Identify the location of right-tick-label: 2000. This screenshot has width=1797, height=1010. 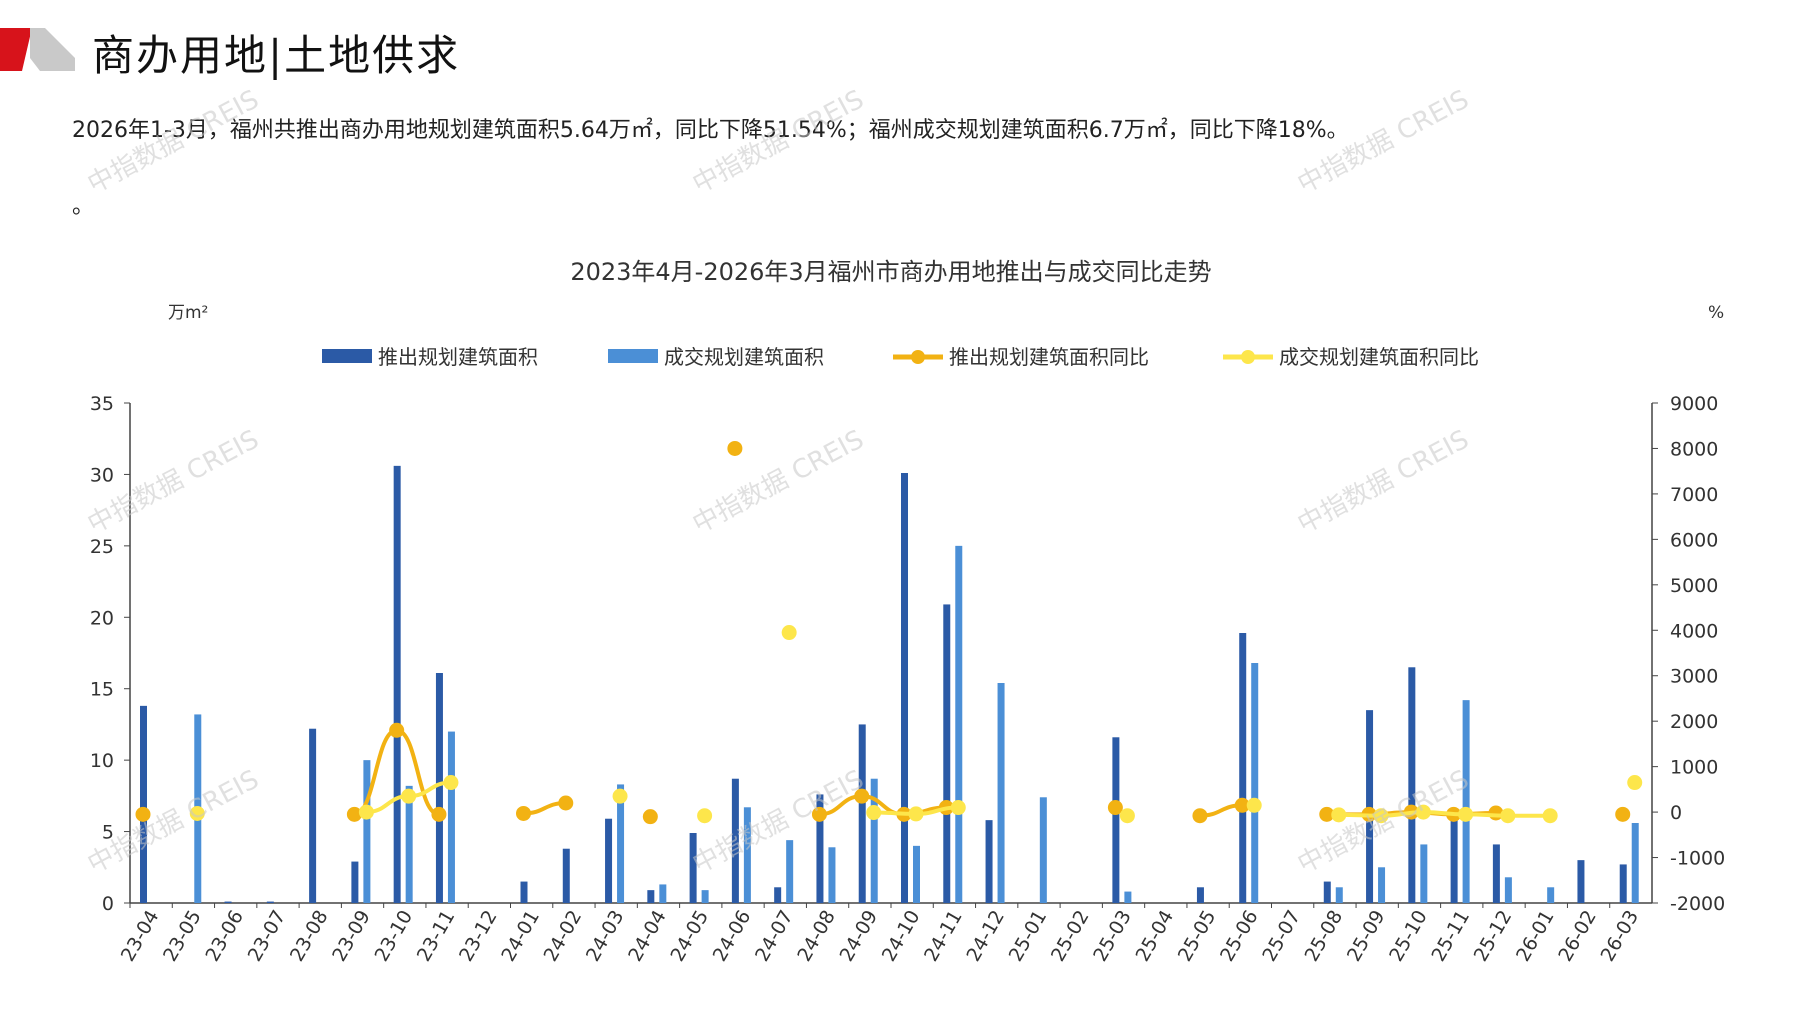
(1694, 722).